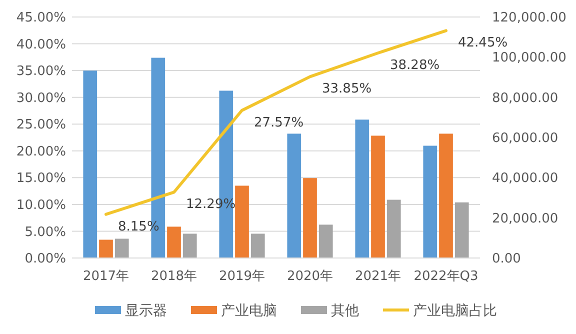 The width and height of the screenshot is (576, 334). What do you see at coordinates (347, 89) in the screenshot?
I see `data-label: 33.85%` at bounding box center [347, 89].